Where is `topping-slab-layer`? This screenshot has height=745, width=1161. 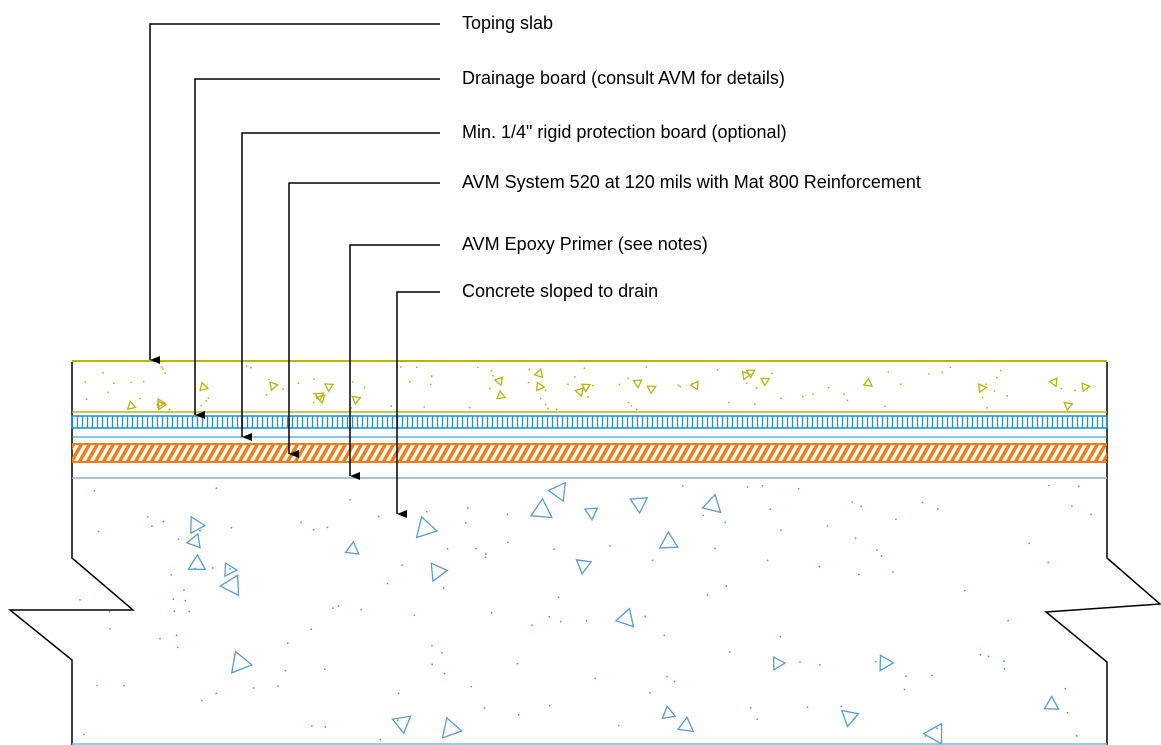
topping-slab-layer is located at coordinates (589, 386).